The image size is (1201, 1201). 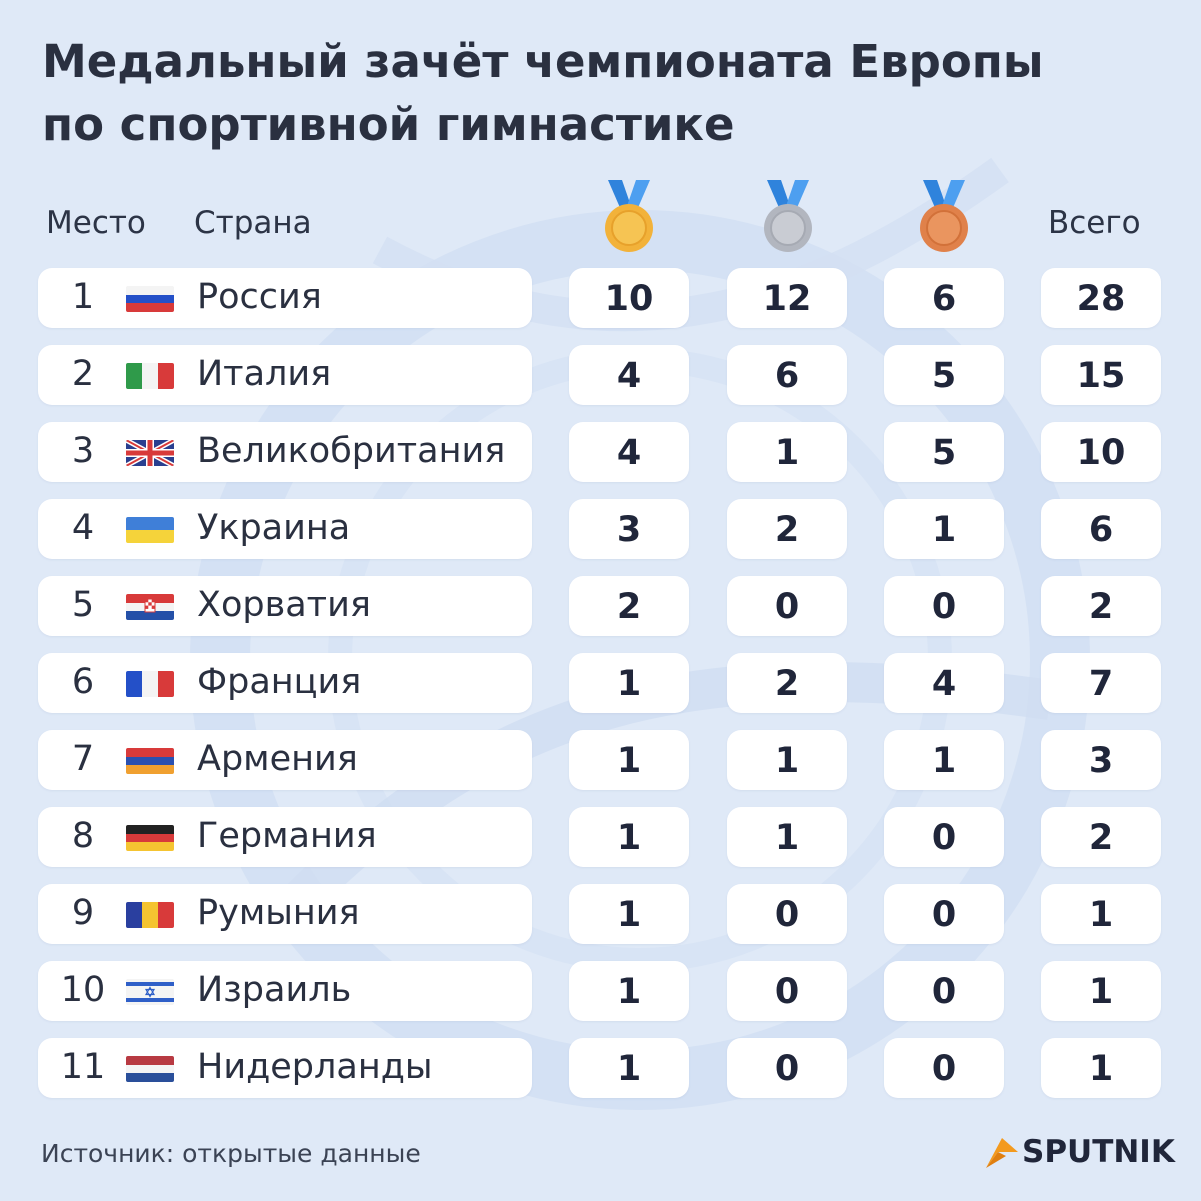 What do you see at coordinates (259, 297) in the screenshot?
I see `country-name: Россия` at bounding box center [259, 297].